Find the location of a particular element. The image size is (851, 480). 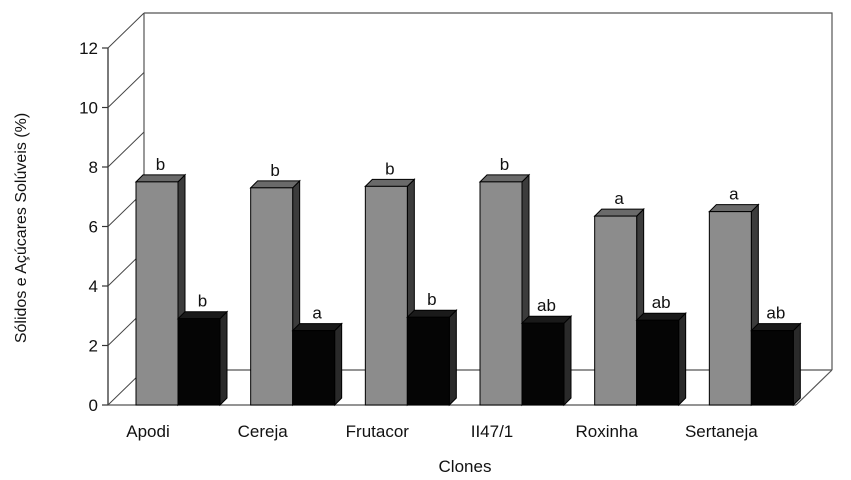

x-tick-label: Frutacor is located at coordinates (378, 431).